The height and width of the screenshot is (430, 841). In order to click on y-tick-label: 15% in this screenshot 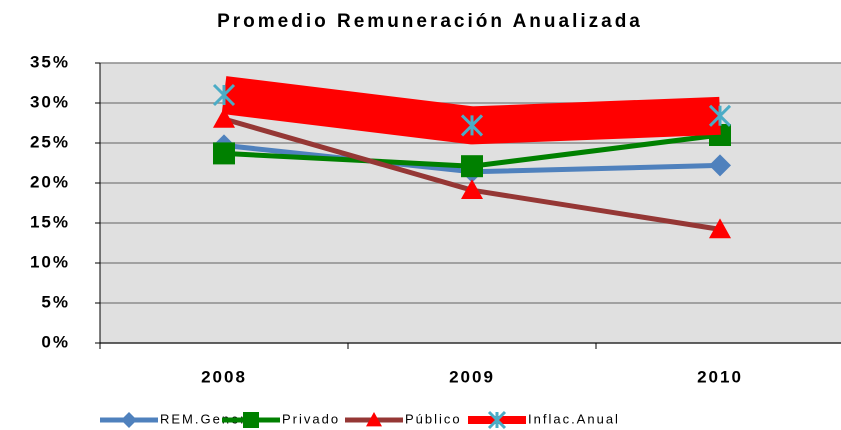, I will do `click(50, 221)`.